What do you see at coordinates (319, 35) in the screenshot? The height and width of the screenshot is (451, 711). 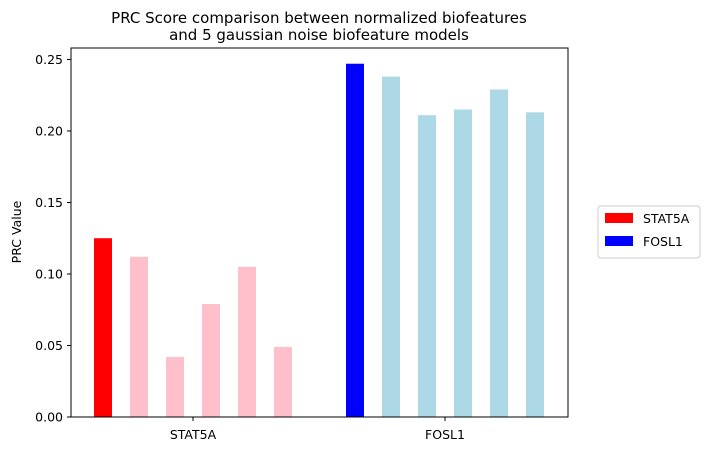 I see `chart-title-line-2: and 5 gaussian noise biofeature models` at bounding box center [319, 35].